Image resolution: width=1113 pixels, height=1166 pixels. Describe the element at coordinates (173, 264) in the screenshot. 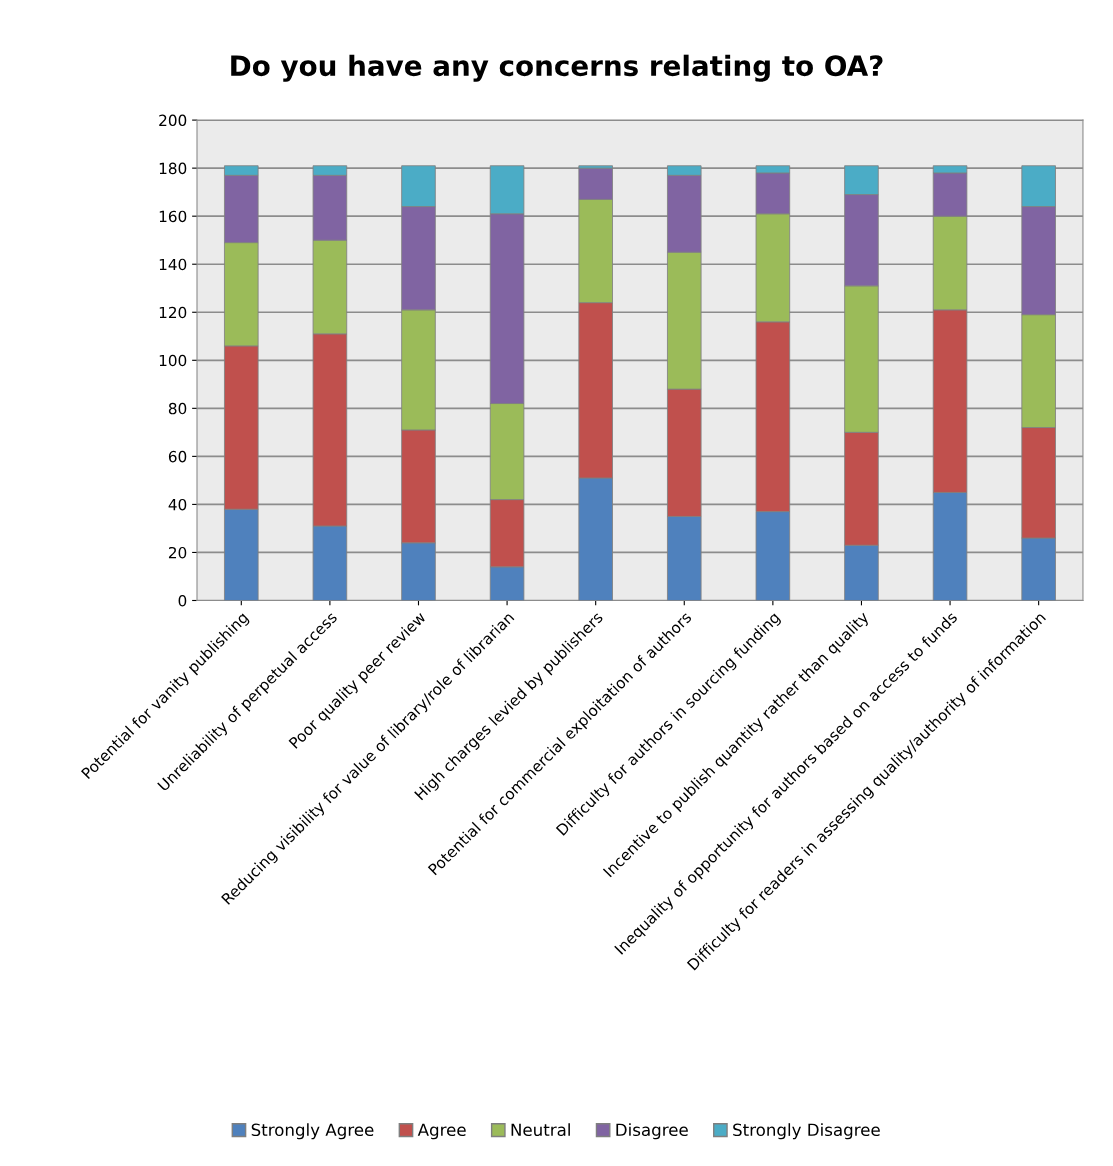

I see `y-tick-label: 140` at that location.